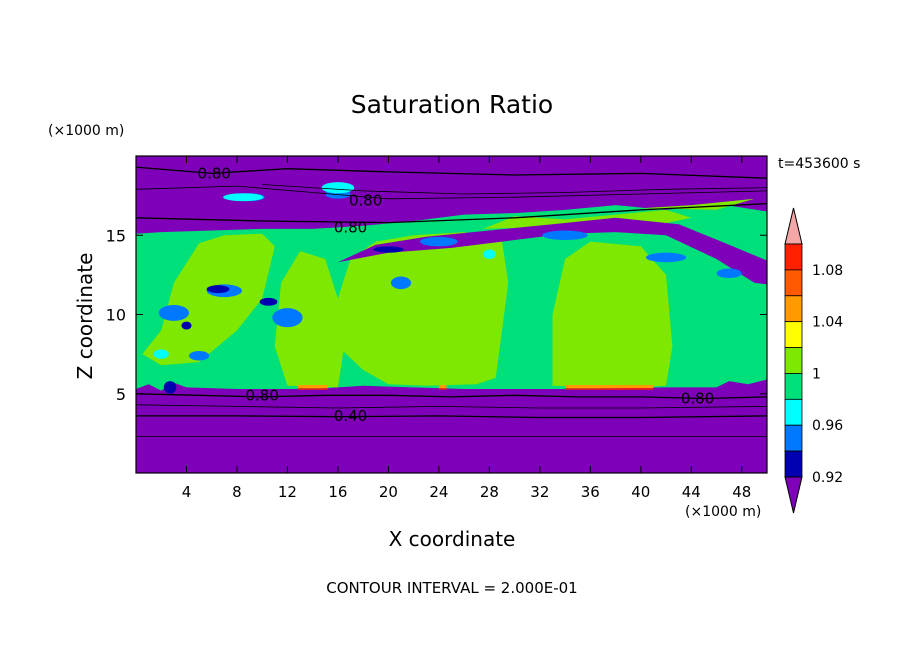 This screenshot has width=904, height=654. I want to click on x-tick-label: 28, so click(489, 492).